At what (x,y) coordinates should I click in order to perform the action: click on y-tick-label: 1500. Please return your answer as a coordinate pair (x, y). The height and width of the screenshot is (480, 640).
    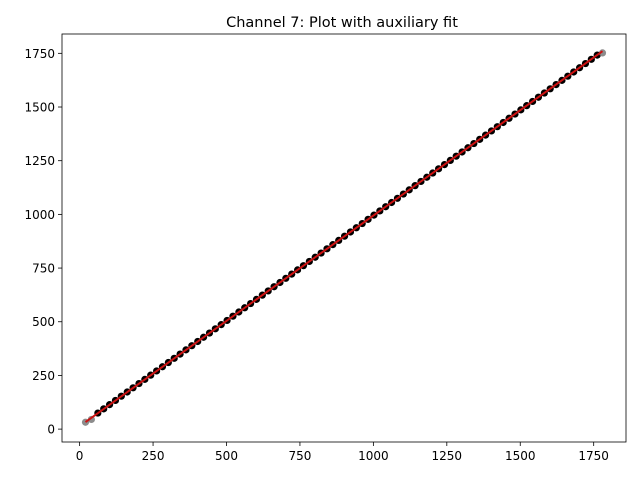
    Looking at the image, I should click on (39, 108).